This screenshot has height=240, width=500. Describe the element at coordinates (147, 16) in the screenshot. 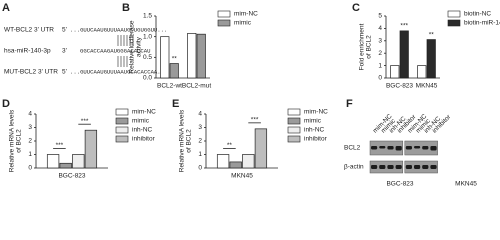

I see `y-tick-label: 1.5` at that location.